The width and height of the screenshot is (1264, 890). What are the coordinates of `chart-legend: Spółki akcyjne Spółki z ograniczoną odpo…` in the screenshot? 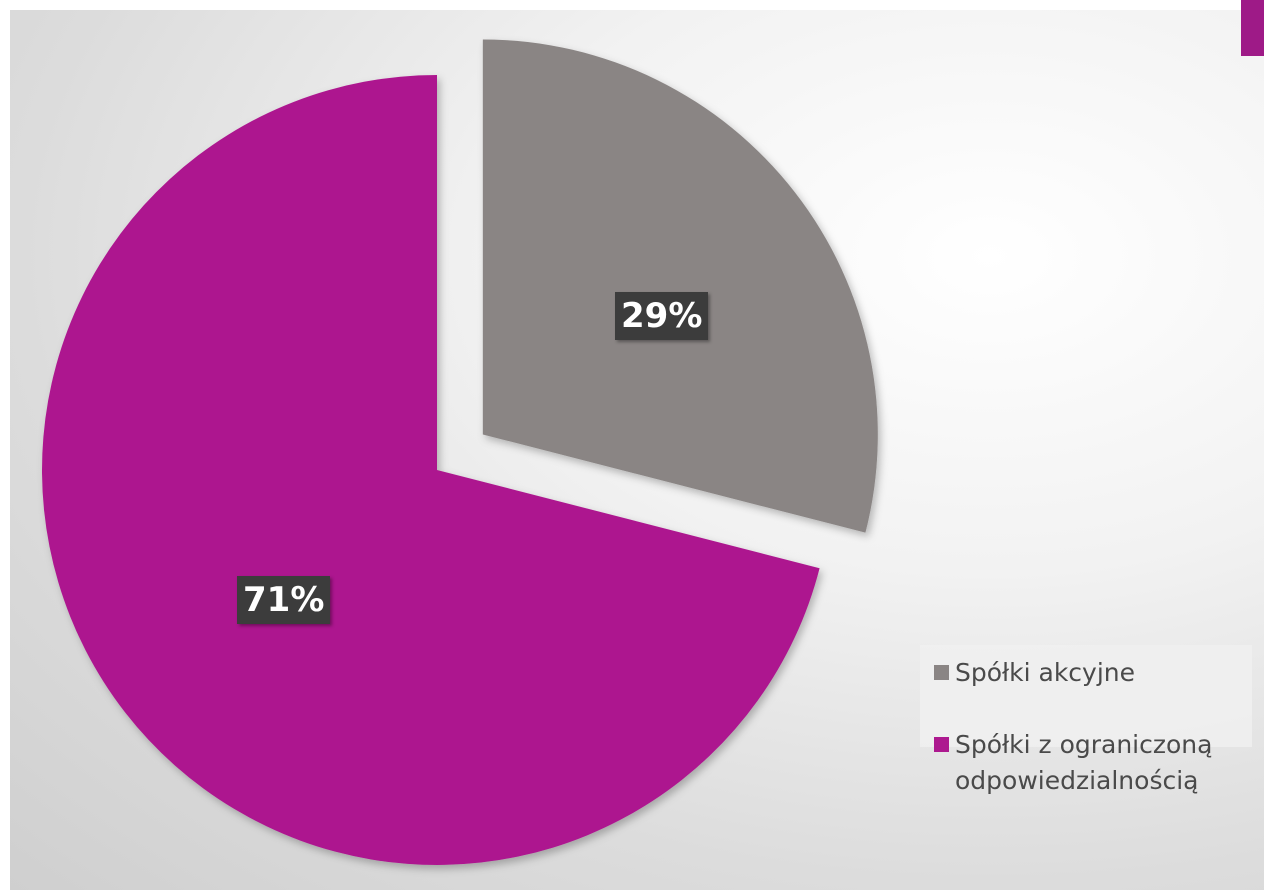 It's located at (1086, 720).